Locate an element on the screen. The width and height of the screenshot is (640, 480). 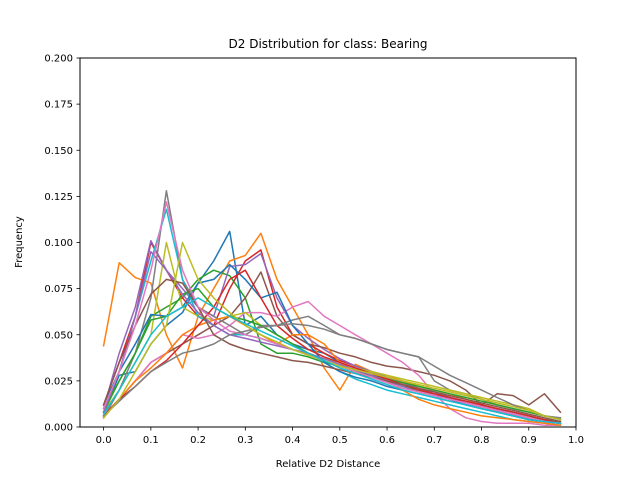
series-line-s18 is located at coordinates (332, 371).